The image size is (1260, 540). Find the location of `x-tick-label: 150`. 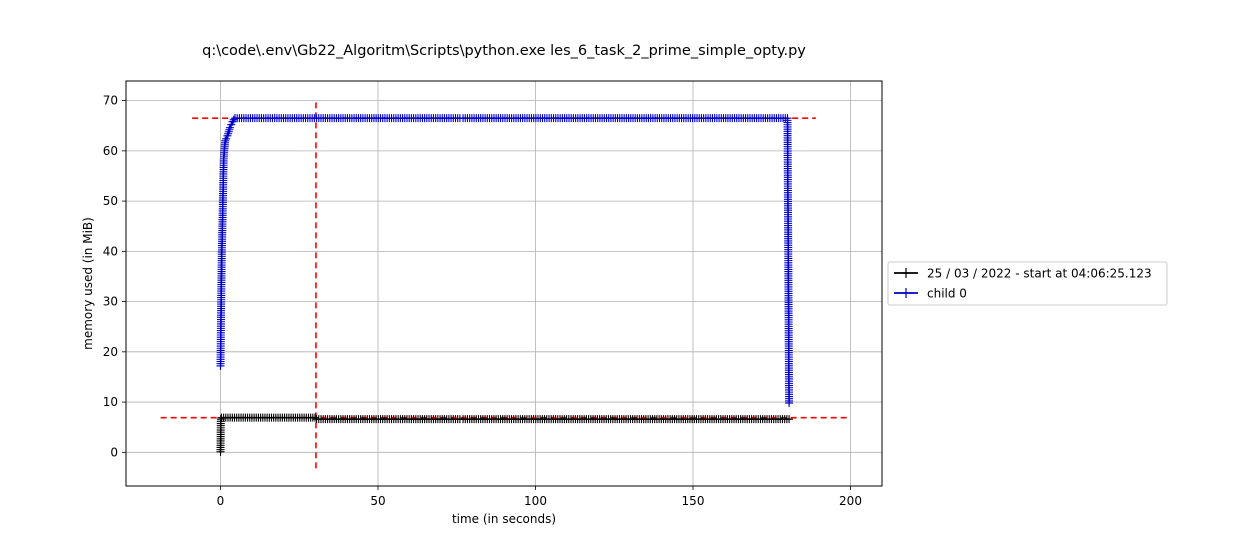

x-tick-label: 150 is located at coordinates (693, 501).